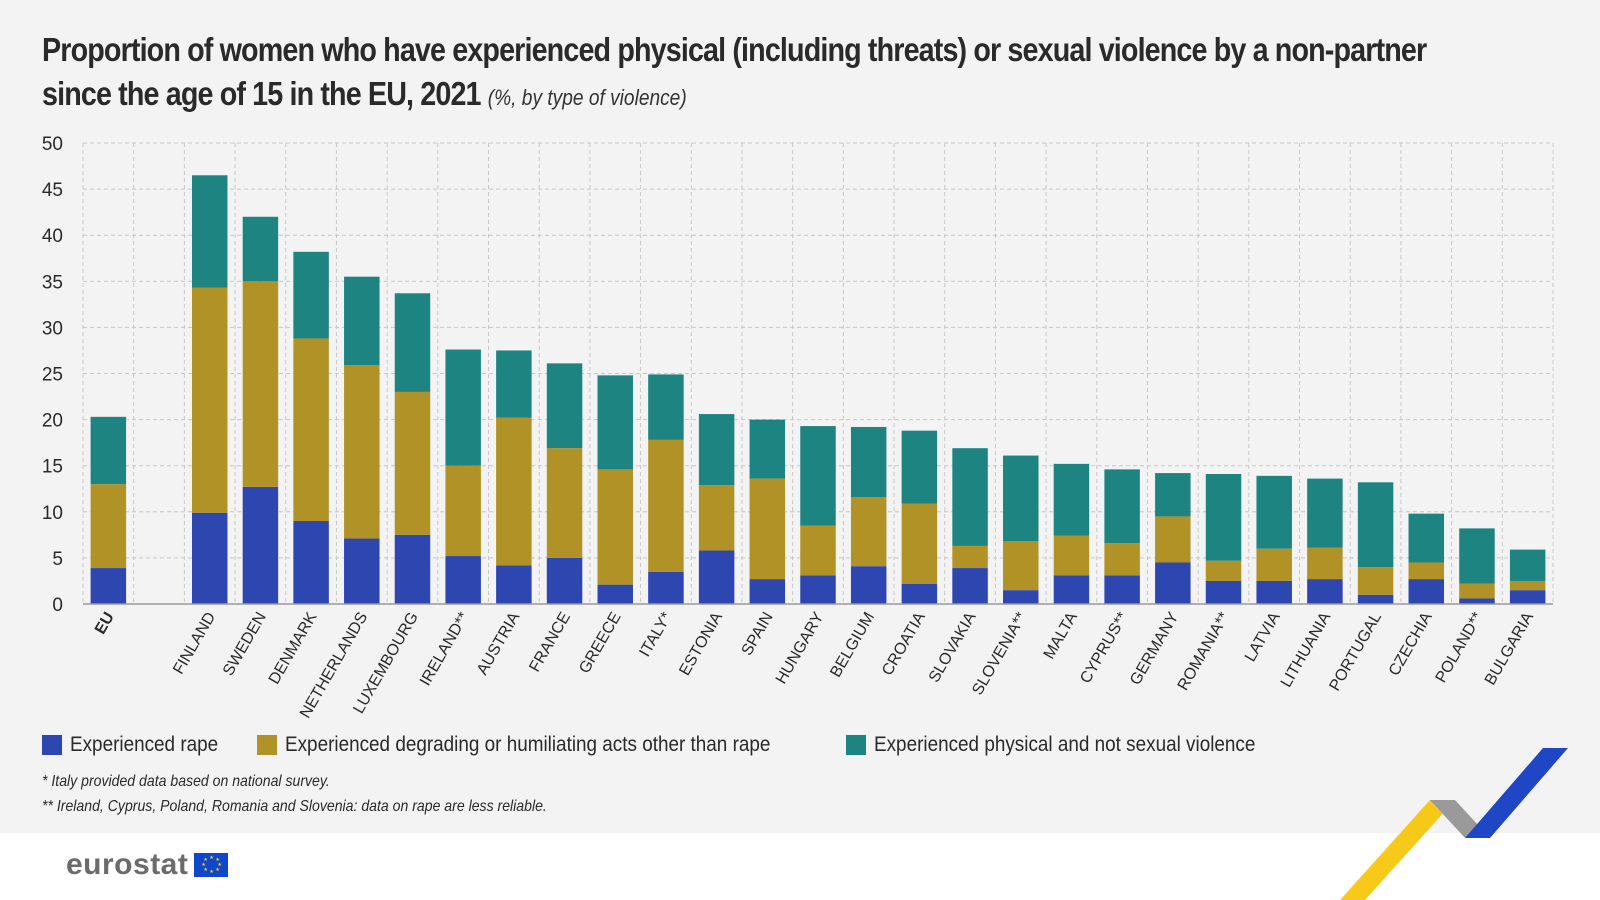 The height and width of the screenshot is (900, 1600). Describe the element at coordinates (656, 635) in the screenshot. I see `x-tick-label: ITALY*` at that location.